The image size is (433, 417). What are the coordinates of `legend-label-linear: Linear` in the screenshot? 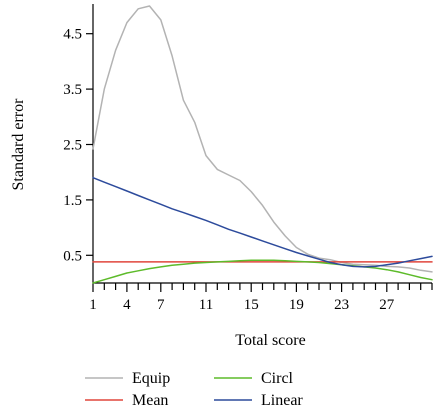 It's located at (282, 400).